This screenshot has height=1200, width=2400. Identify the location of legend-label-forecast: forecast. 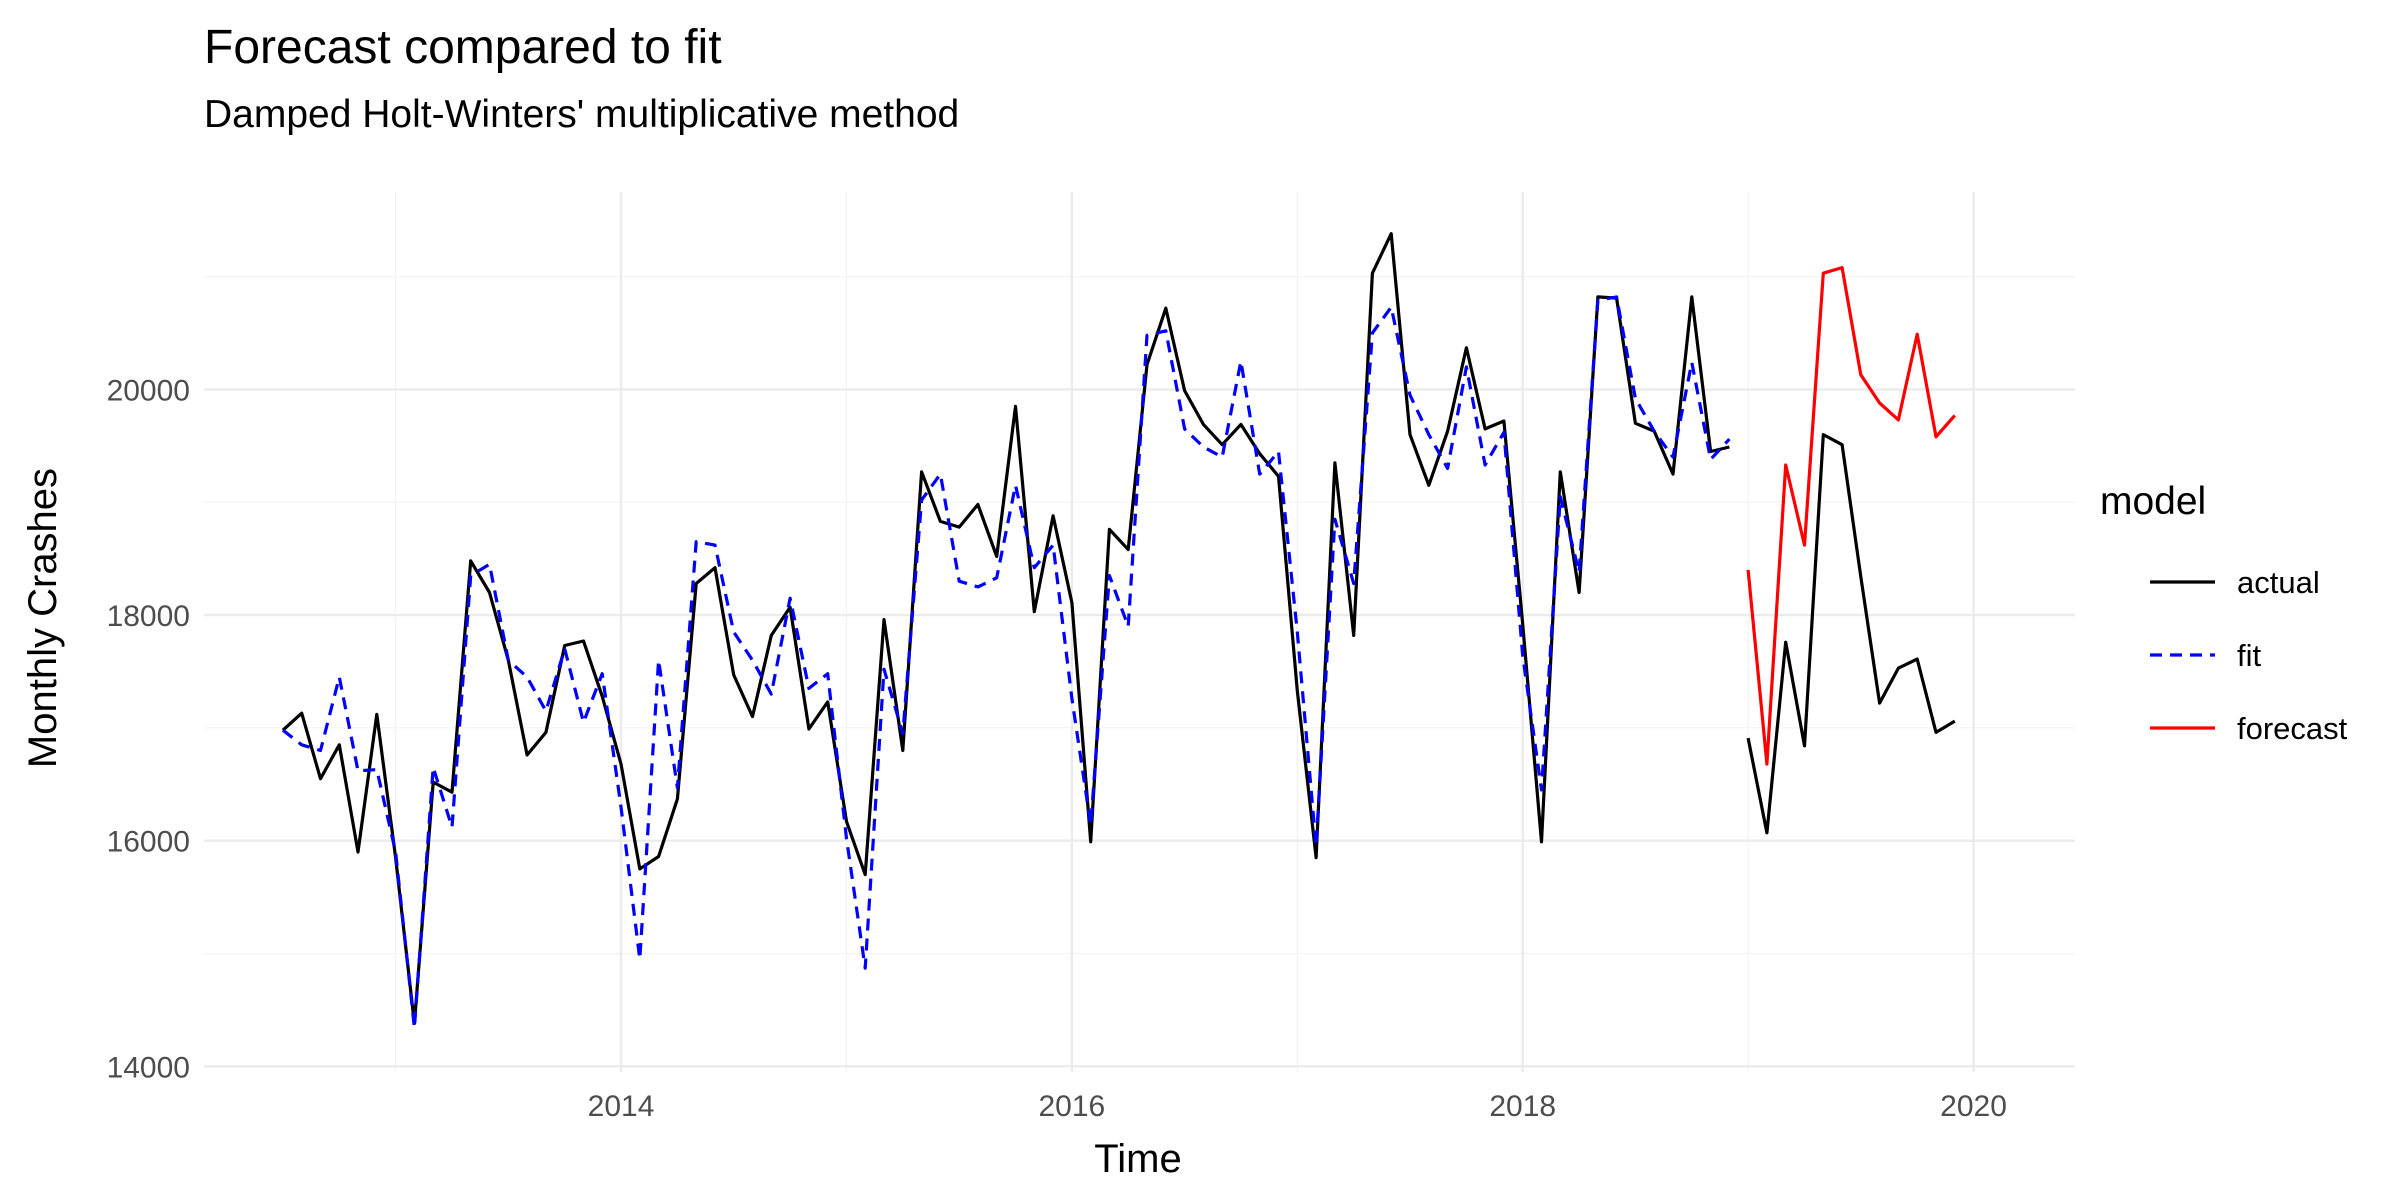
(2292, 728).